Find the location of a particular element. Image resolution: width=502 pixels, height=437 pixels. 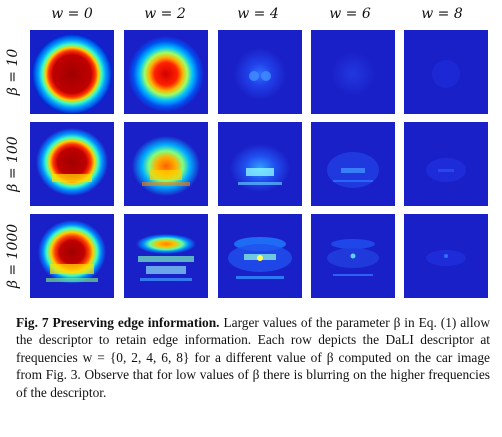

heatmap-tile-beta100-w6 is located at coordinates (353, 164).